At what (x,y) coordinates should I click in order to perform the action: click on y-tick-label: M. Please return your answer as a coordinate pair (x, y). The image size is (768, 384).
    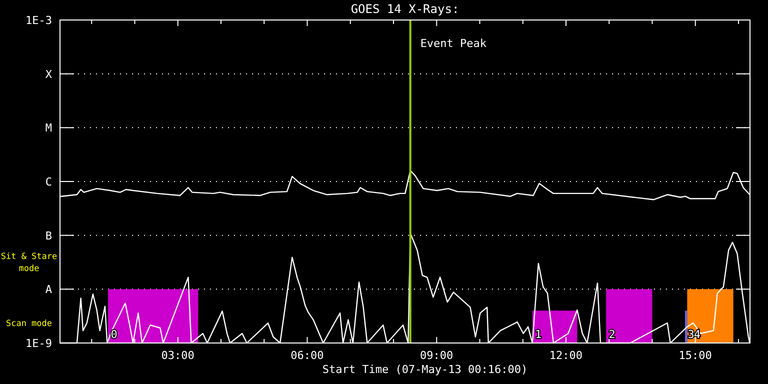
    Looking at the image, I should click on (48, 128).